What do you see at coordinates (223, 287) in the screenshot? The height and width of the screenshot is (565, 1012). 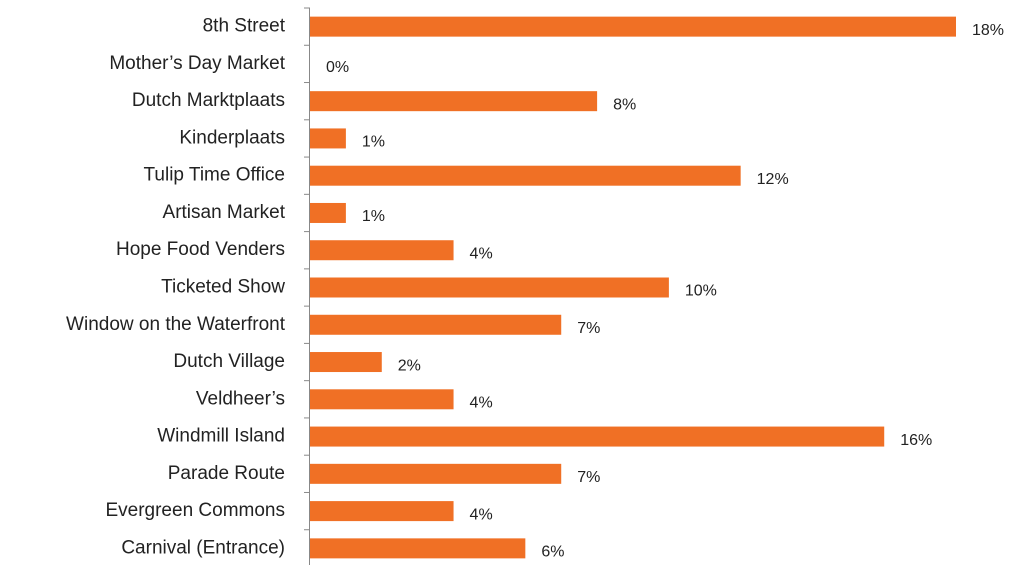 I see `category-label: Ticketed Show` at bounding box center [223, 287].